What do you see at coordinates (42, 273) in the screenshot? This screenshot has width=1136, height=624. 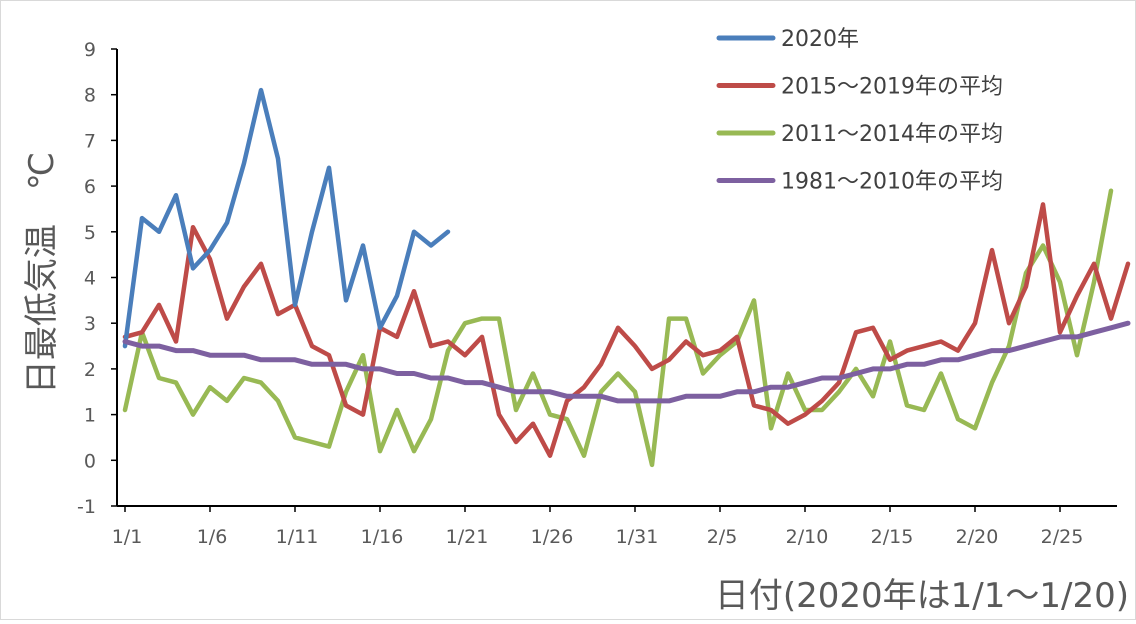 I see `y-axis-label: 日最低気温 ℃` at bounding box center [42, 273].